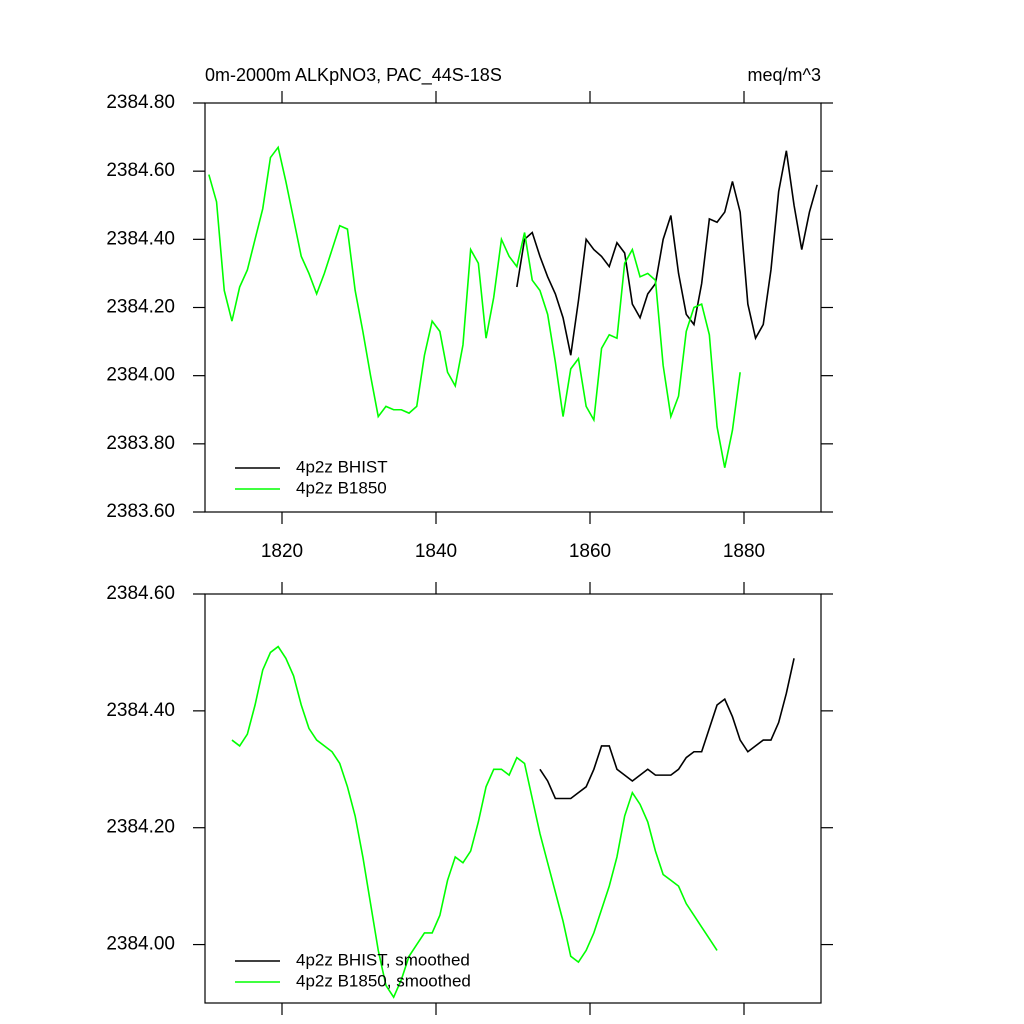 This screenshot has width=1024, height=1024. What do you see at coordinates (282, 551) in the screenshot?
I see `x-tick-label: 1820` at bounding box center [282, 551].